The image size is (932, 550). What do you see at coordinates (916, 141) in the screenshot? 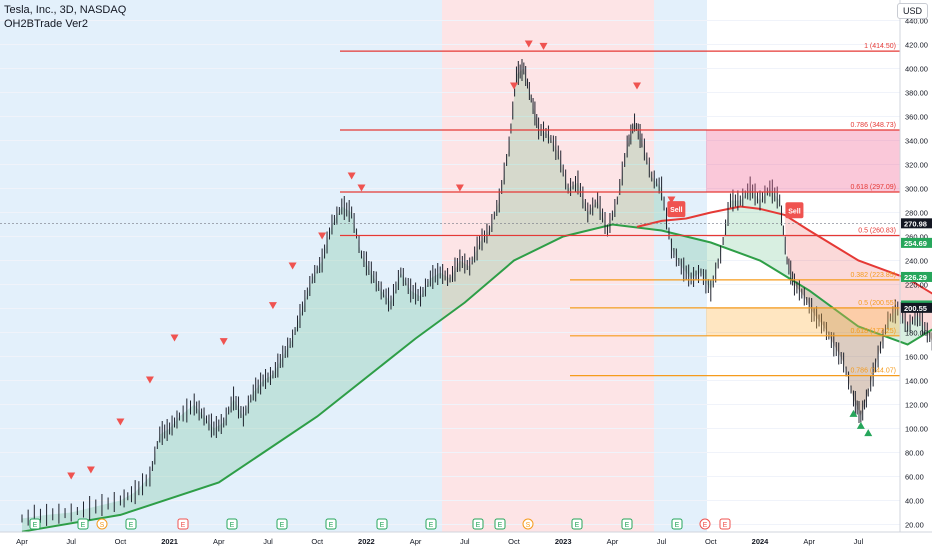
I see `y-tick-label: 340.00` at bounding box center [916, 141].